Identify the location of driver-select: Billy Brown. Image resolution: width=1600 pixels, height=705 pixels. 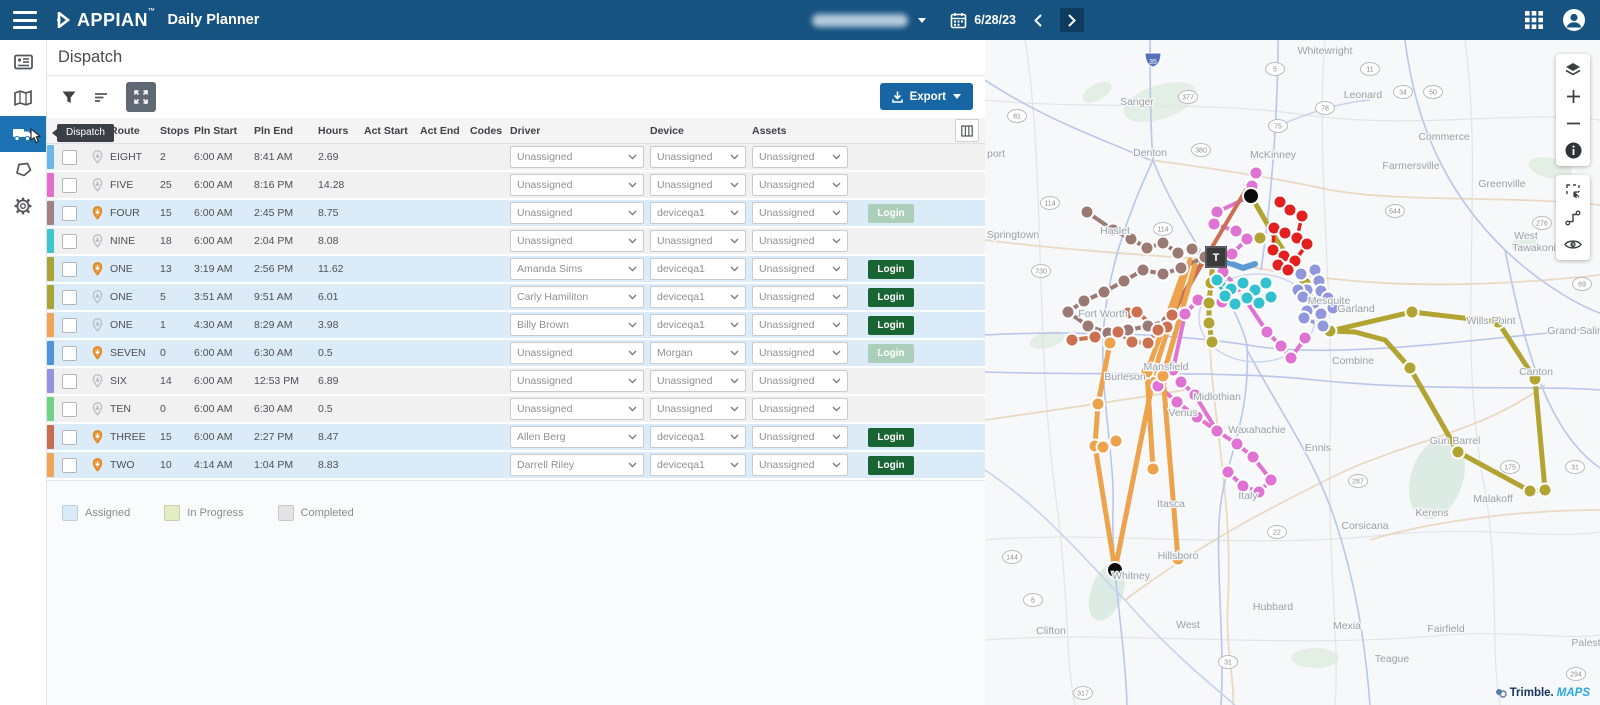
(577, 325).